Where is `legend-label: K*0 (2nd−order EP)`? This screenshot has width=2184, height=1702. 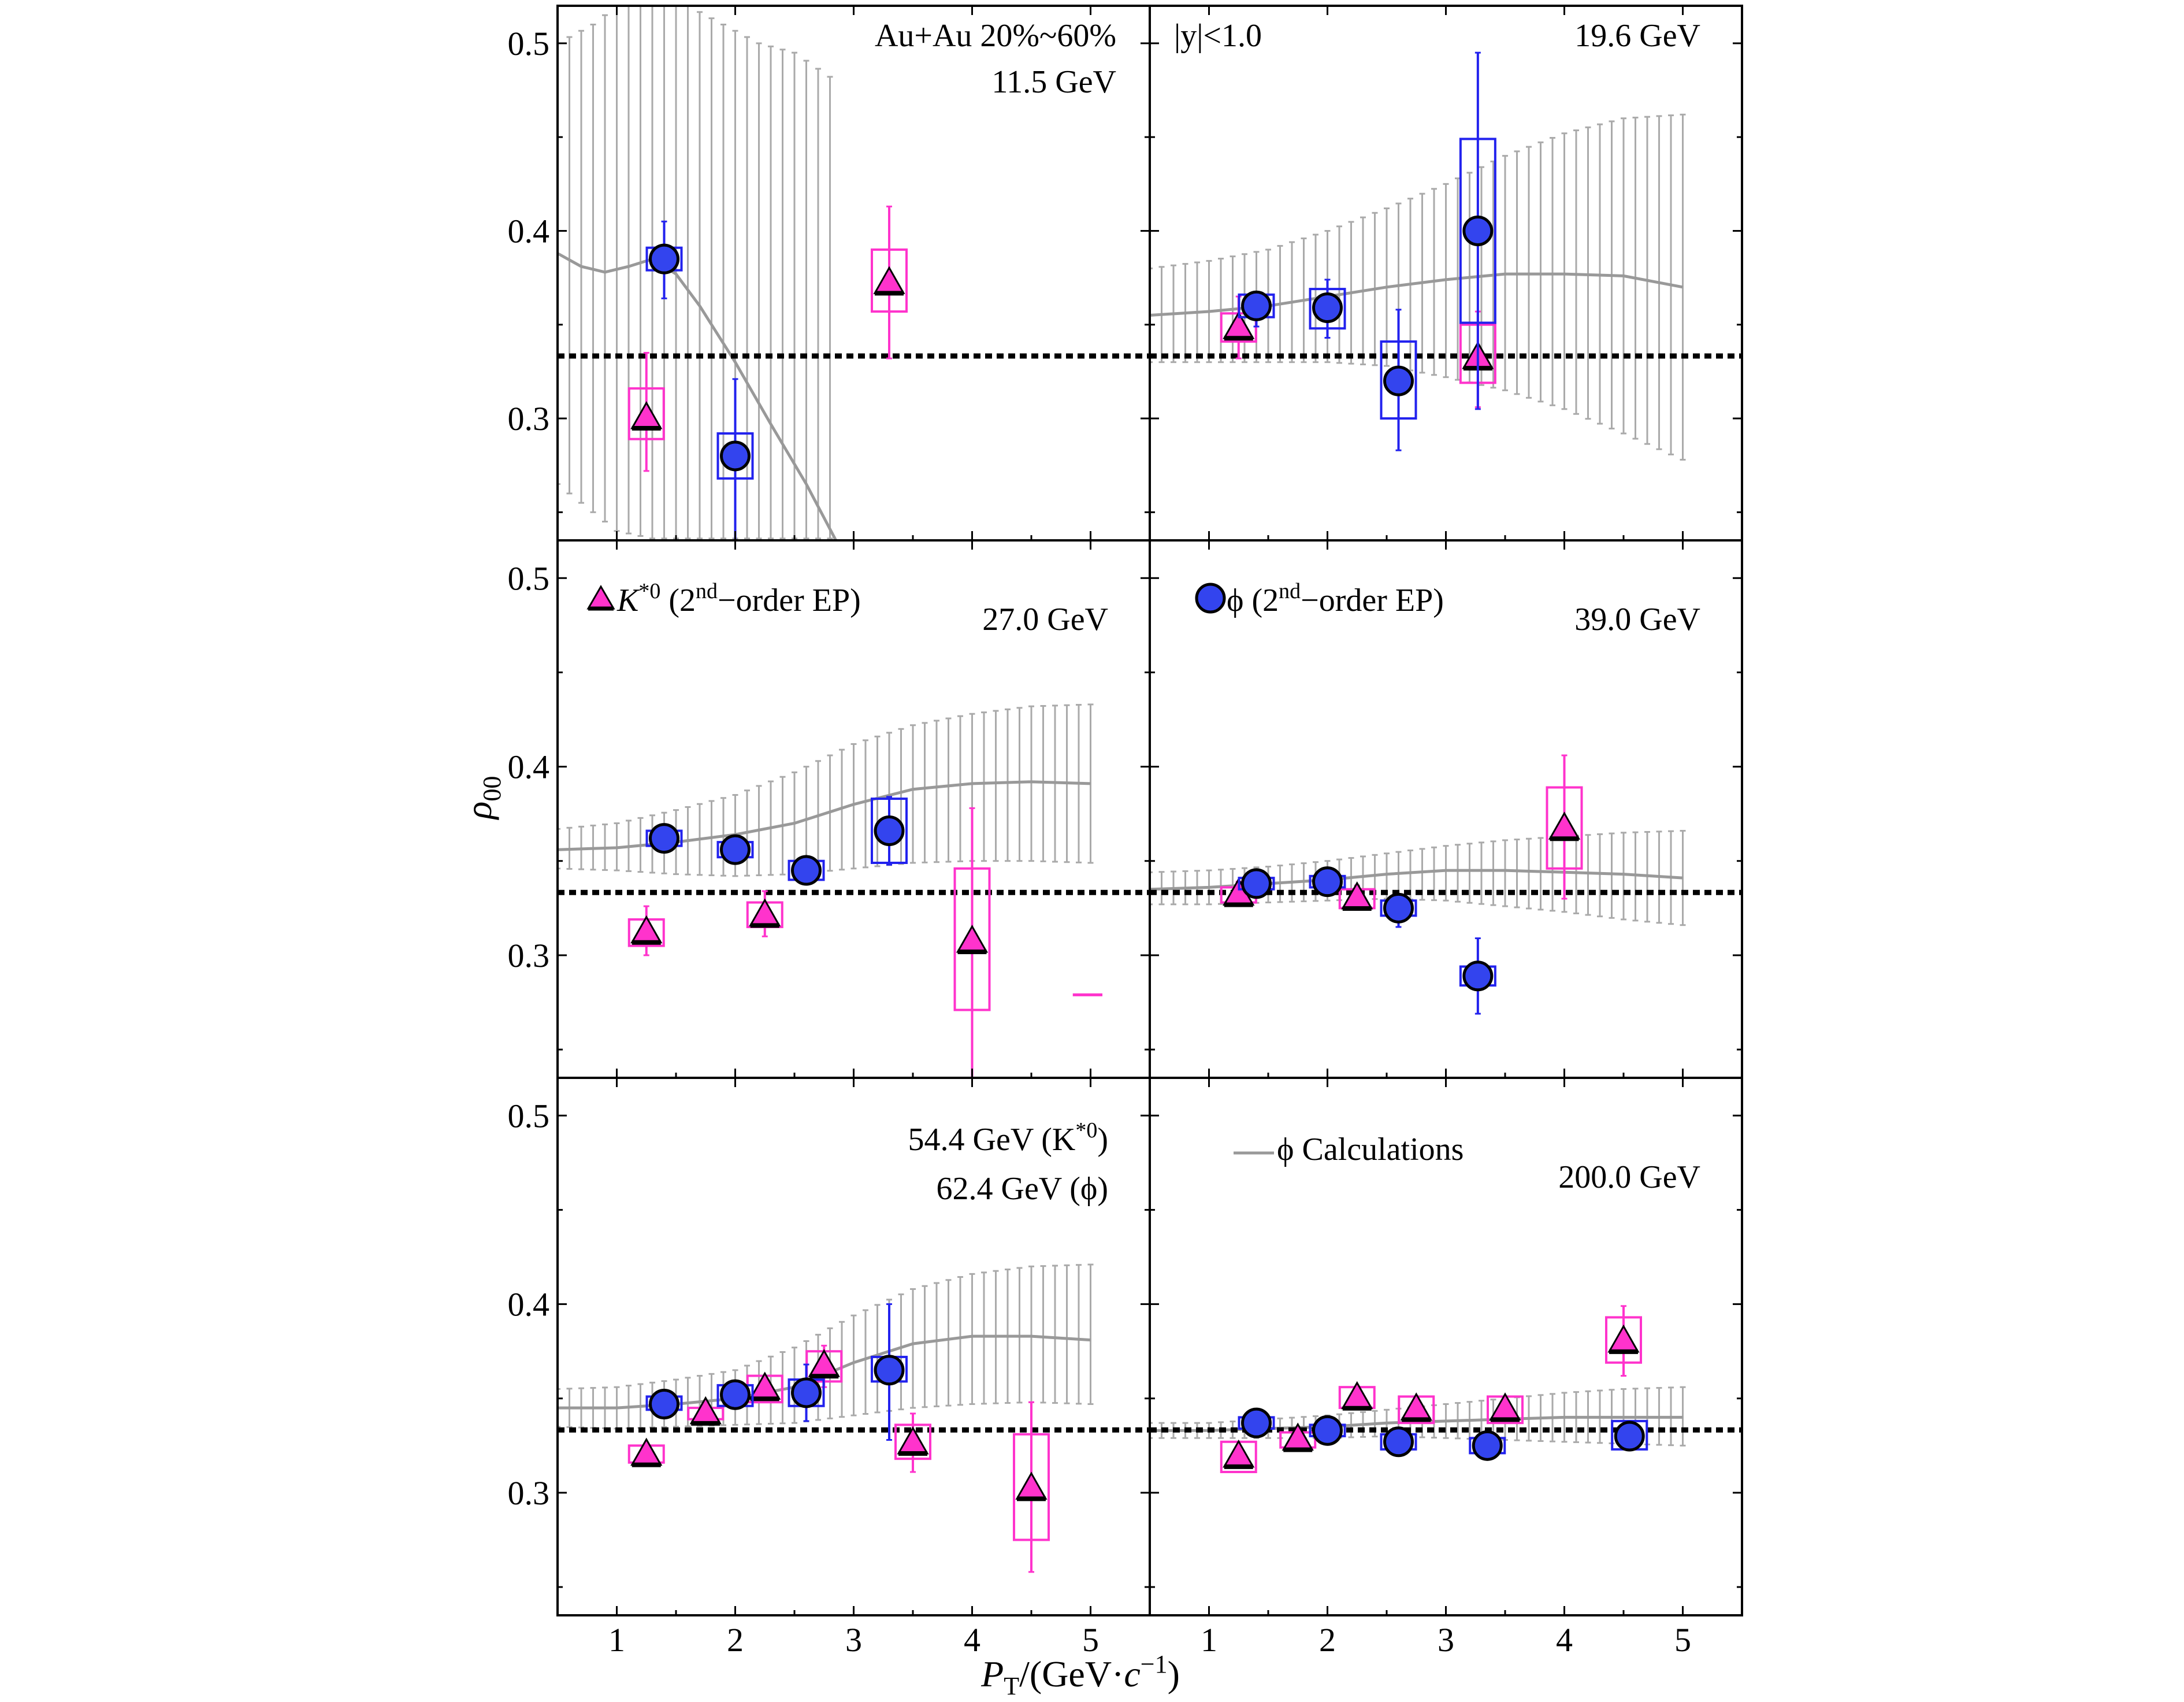
legend-label: K*0 (2nd−order EP) is located at coordinates (738, 598).